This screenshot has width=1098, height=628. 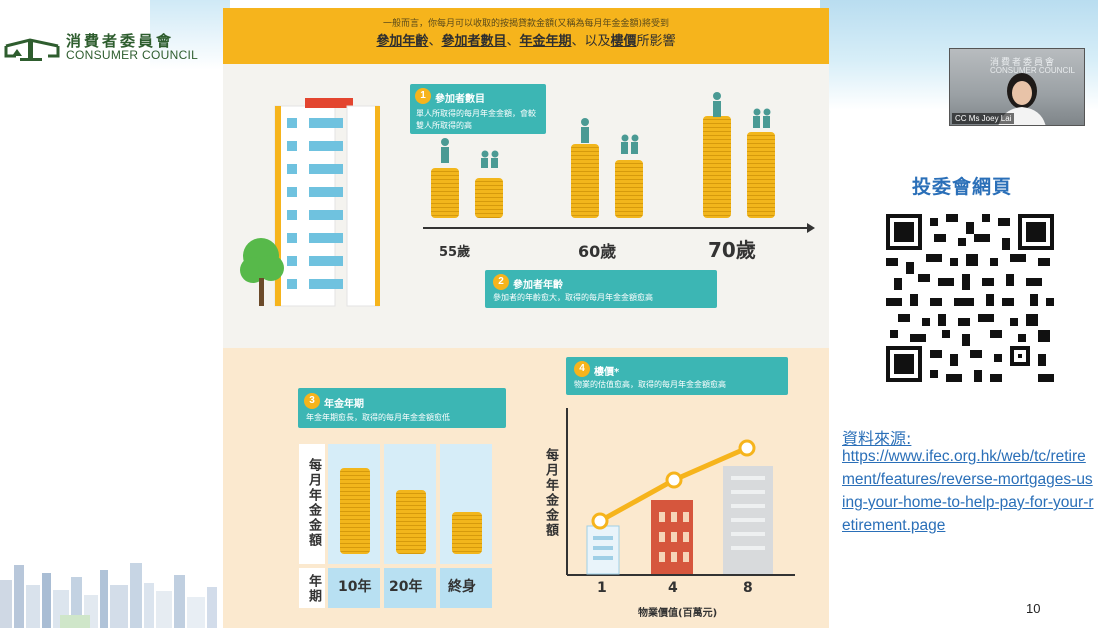 I want to click on info-box-text: 單人所取得的每月年金金額，會較雙人所取得的高, so click(x=476, y=119).